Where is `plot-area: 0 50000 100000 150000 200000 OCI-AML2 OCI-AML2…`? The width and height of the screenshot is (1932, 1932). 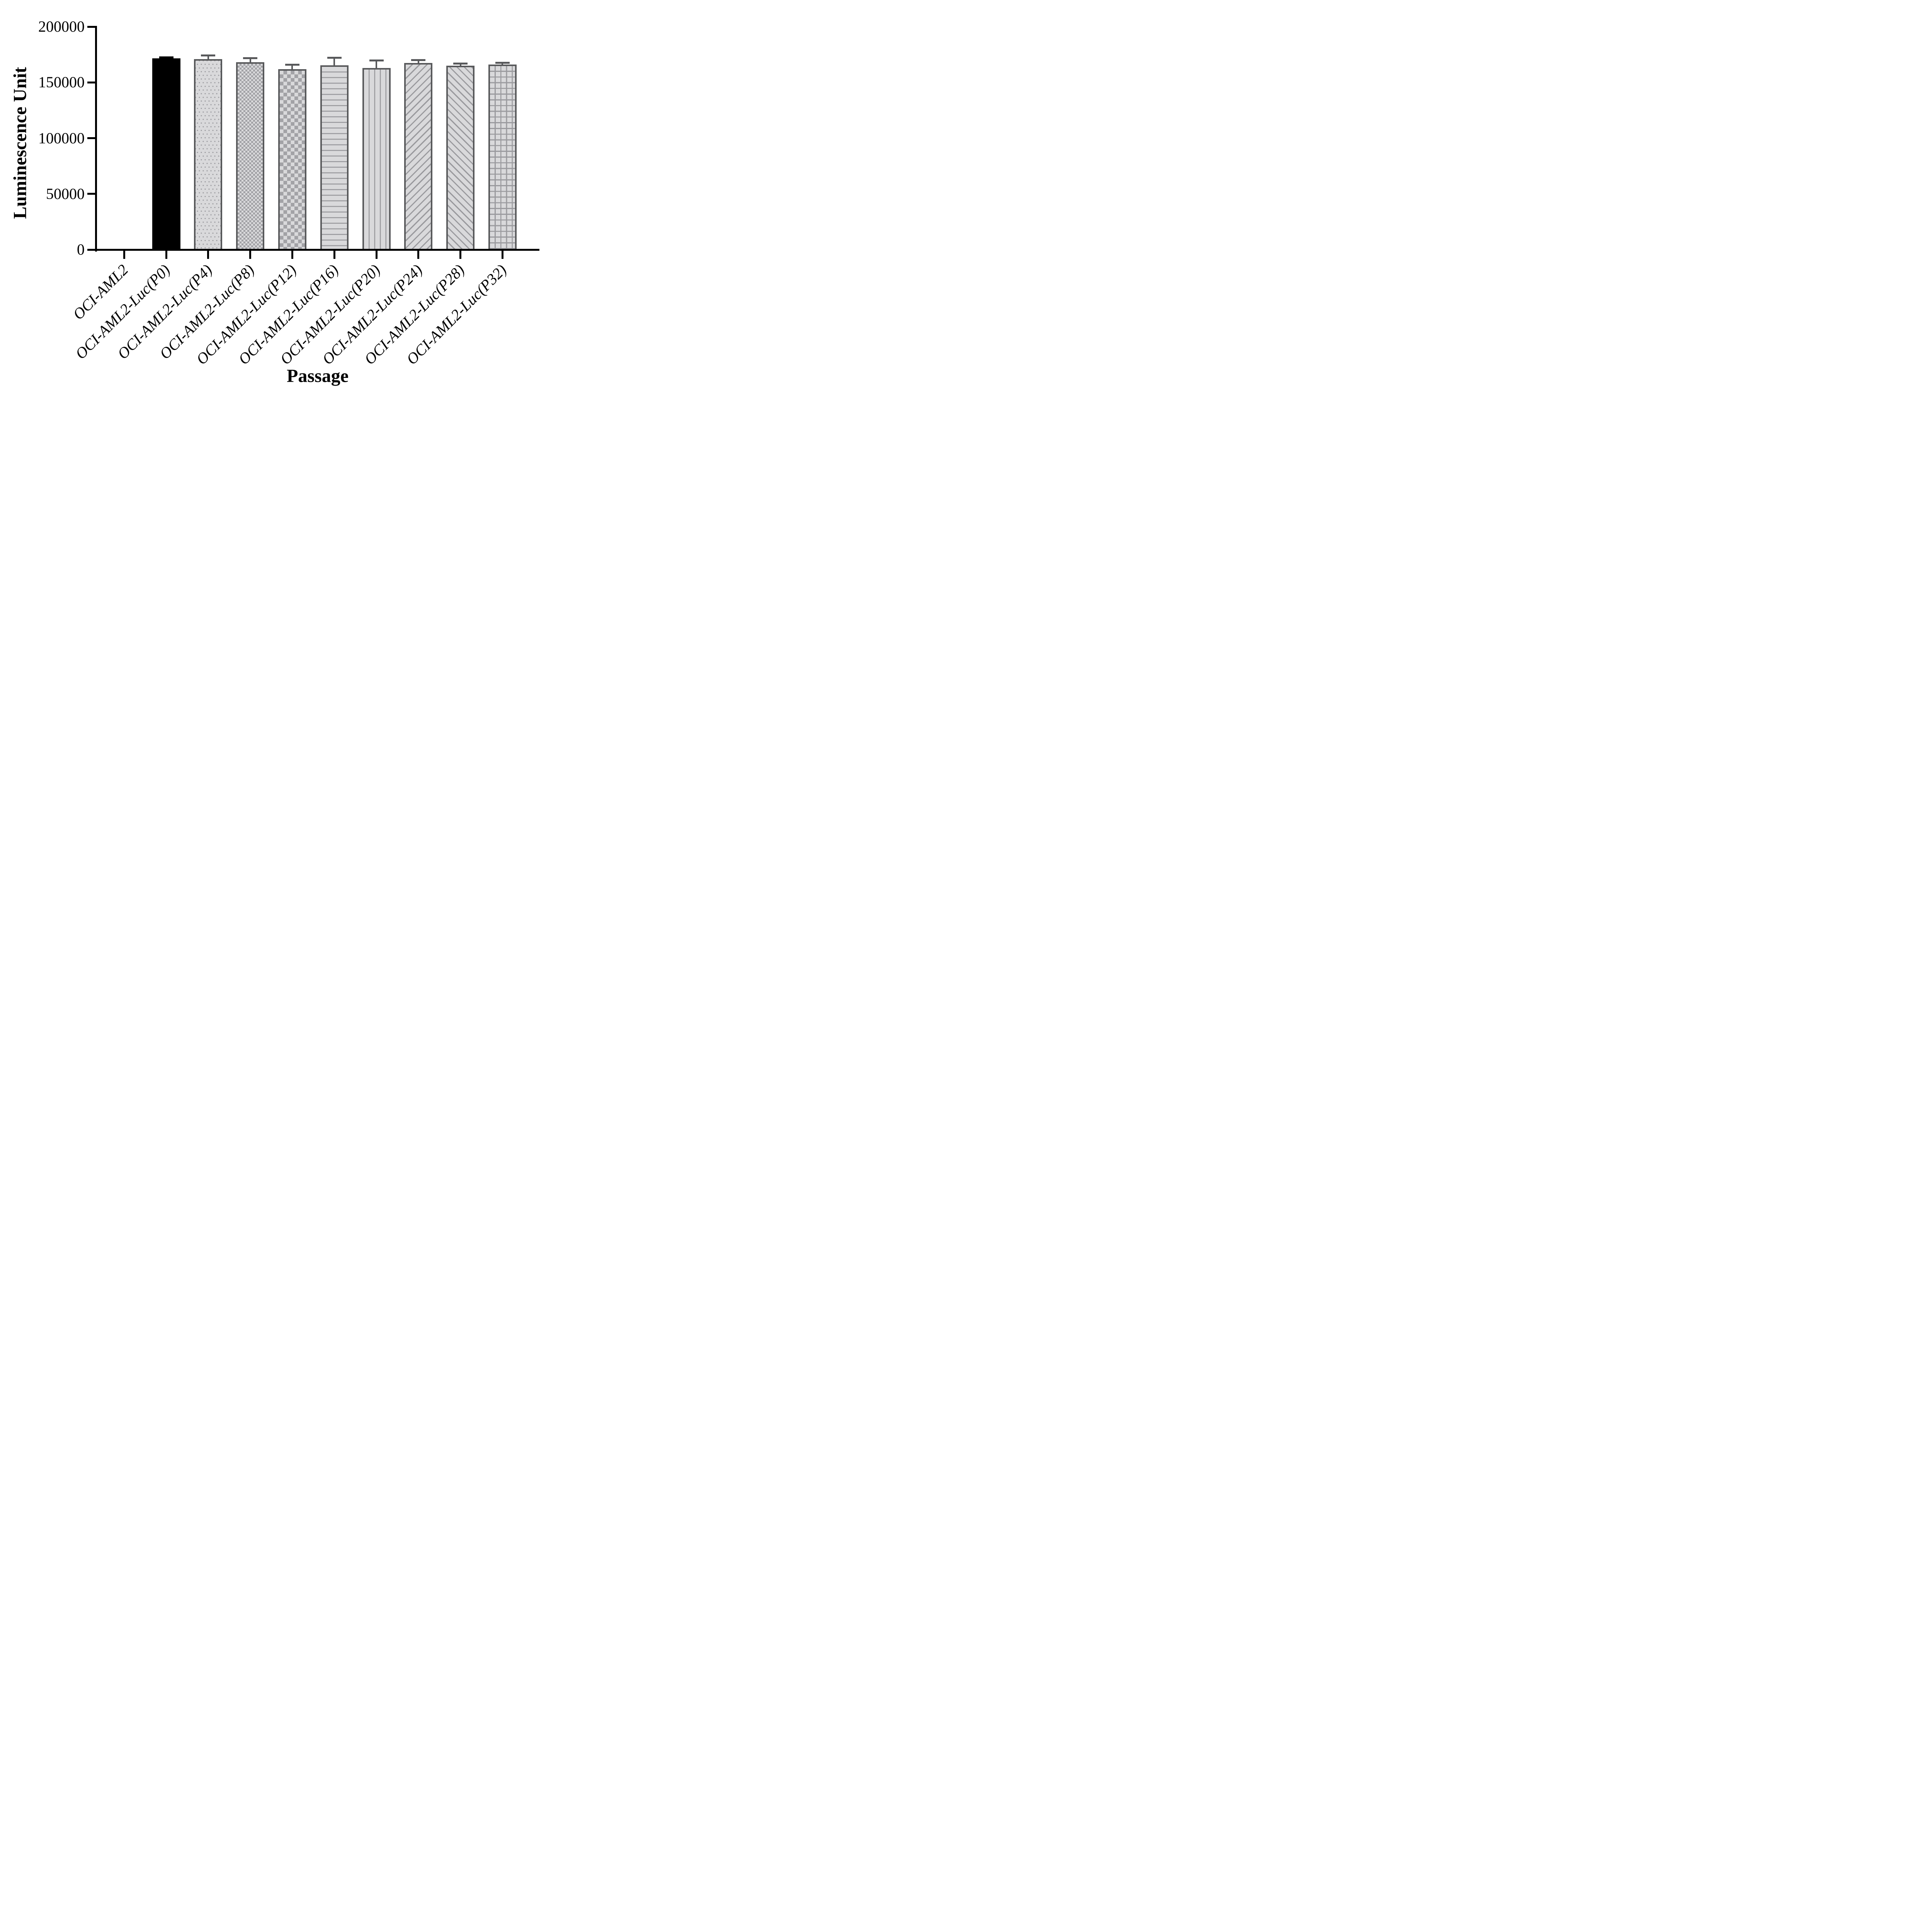
plot-area: 0 50000 100000 150000 200000 OCI-AML2 OCI-AML2… is located at coordinates (284, 202).